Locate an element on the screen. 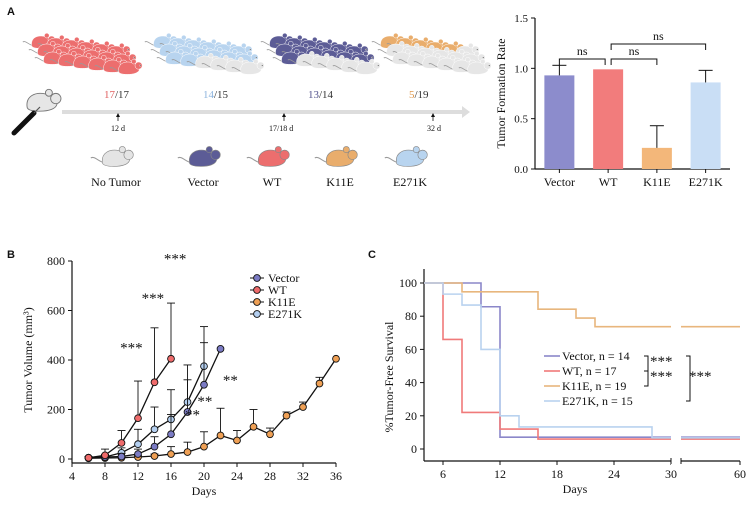 Image resolution: width=750 pixels, height=510 pixels. tumor-ratios: 17/17 14/15 13/14 5/19 is located at coordinates (266, 95).